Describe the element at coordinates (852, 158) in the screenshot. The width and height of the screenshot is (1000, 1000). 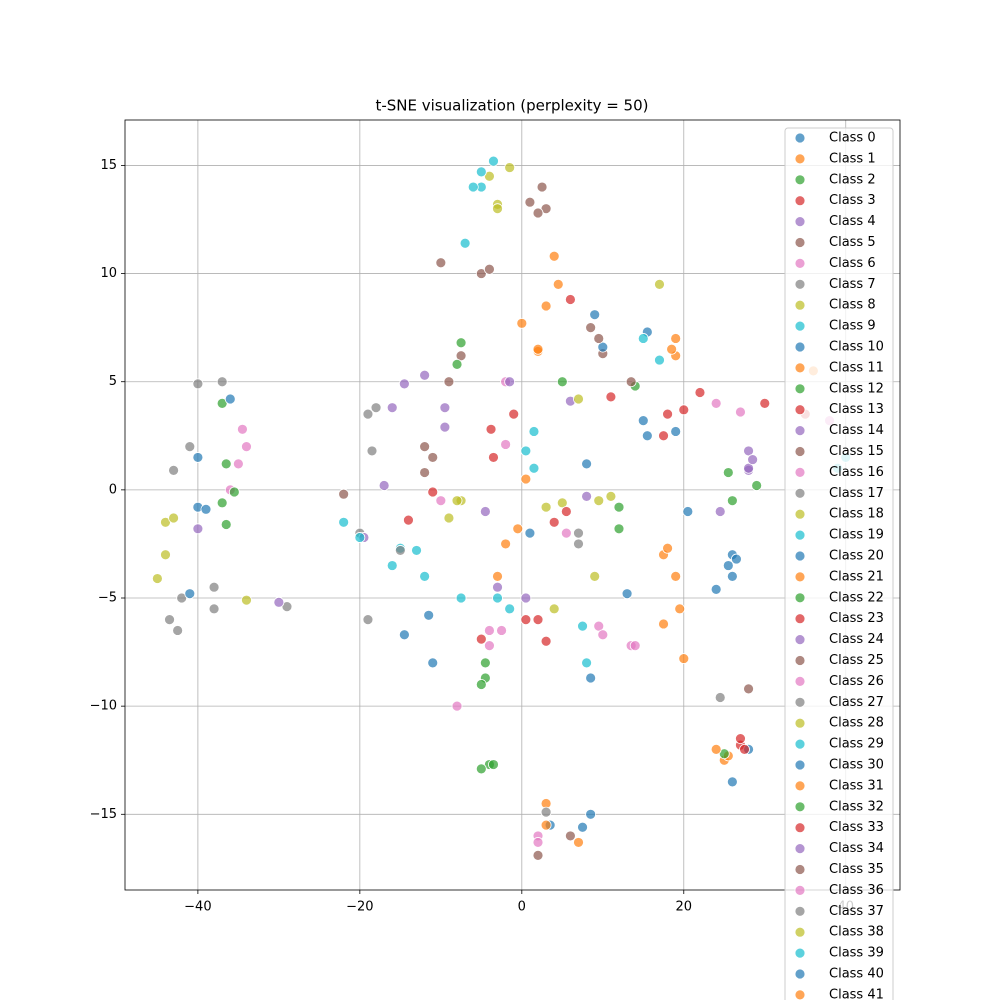
I see `legend-label: Class 1` at that location.